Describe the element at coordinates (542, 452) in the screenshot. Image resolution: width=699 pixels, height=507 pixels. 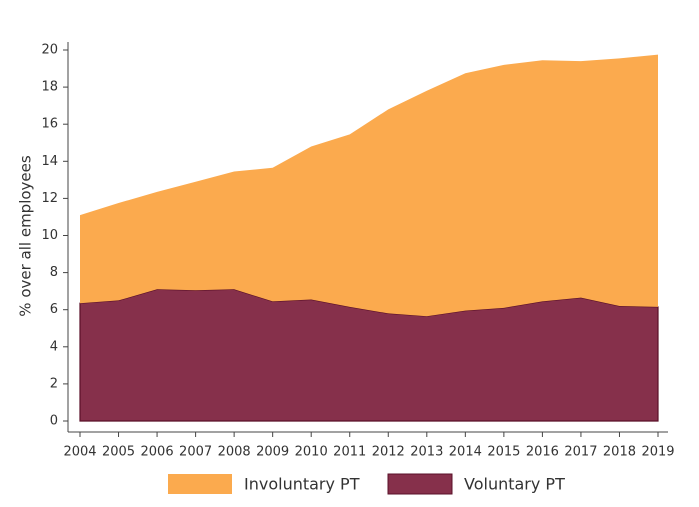
I see `x-tick-label: 2016` at that location.